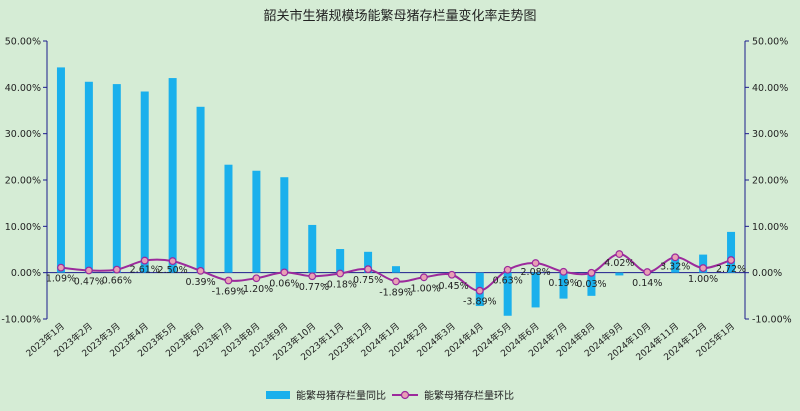 The image size is (800, 411). Describe the element at coordinates (480, 302) in the screenshot. I see `line-data-label: -3.89%` at that location.